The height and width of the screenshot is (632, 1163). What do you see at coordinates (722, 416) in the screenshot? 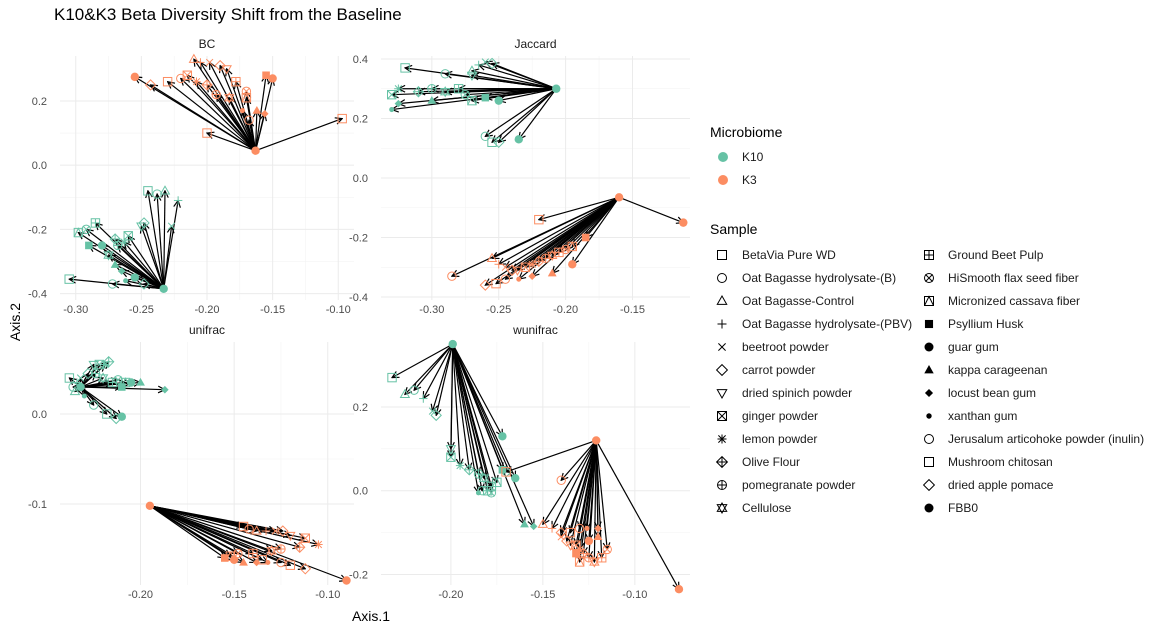
I see `legend-key-square-cross-icon` at bounding box center [722, 416].